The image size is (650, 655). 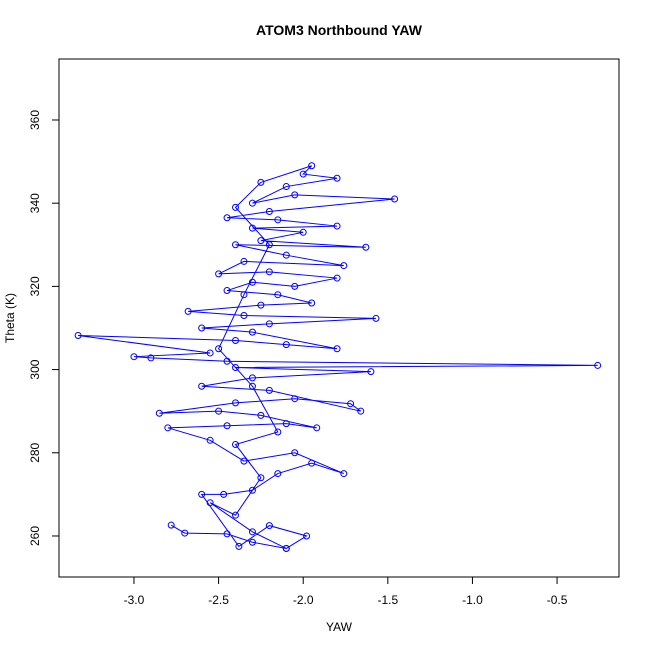 What do you see at coordinates (339, 30) in the screenshot?
I see `chart-title: ATOM3 Northbound YAW` at bounding box center [339, 30].